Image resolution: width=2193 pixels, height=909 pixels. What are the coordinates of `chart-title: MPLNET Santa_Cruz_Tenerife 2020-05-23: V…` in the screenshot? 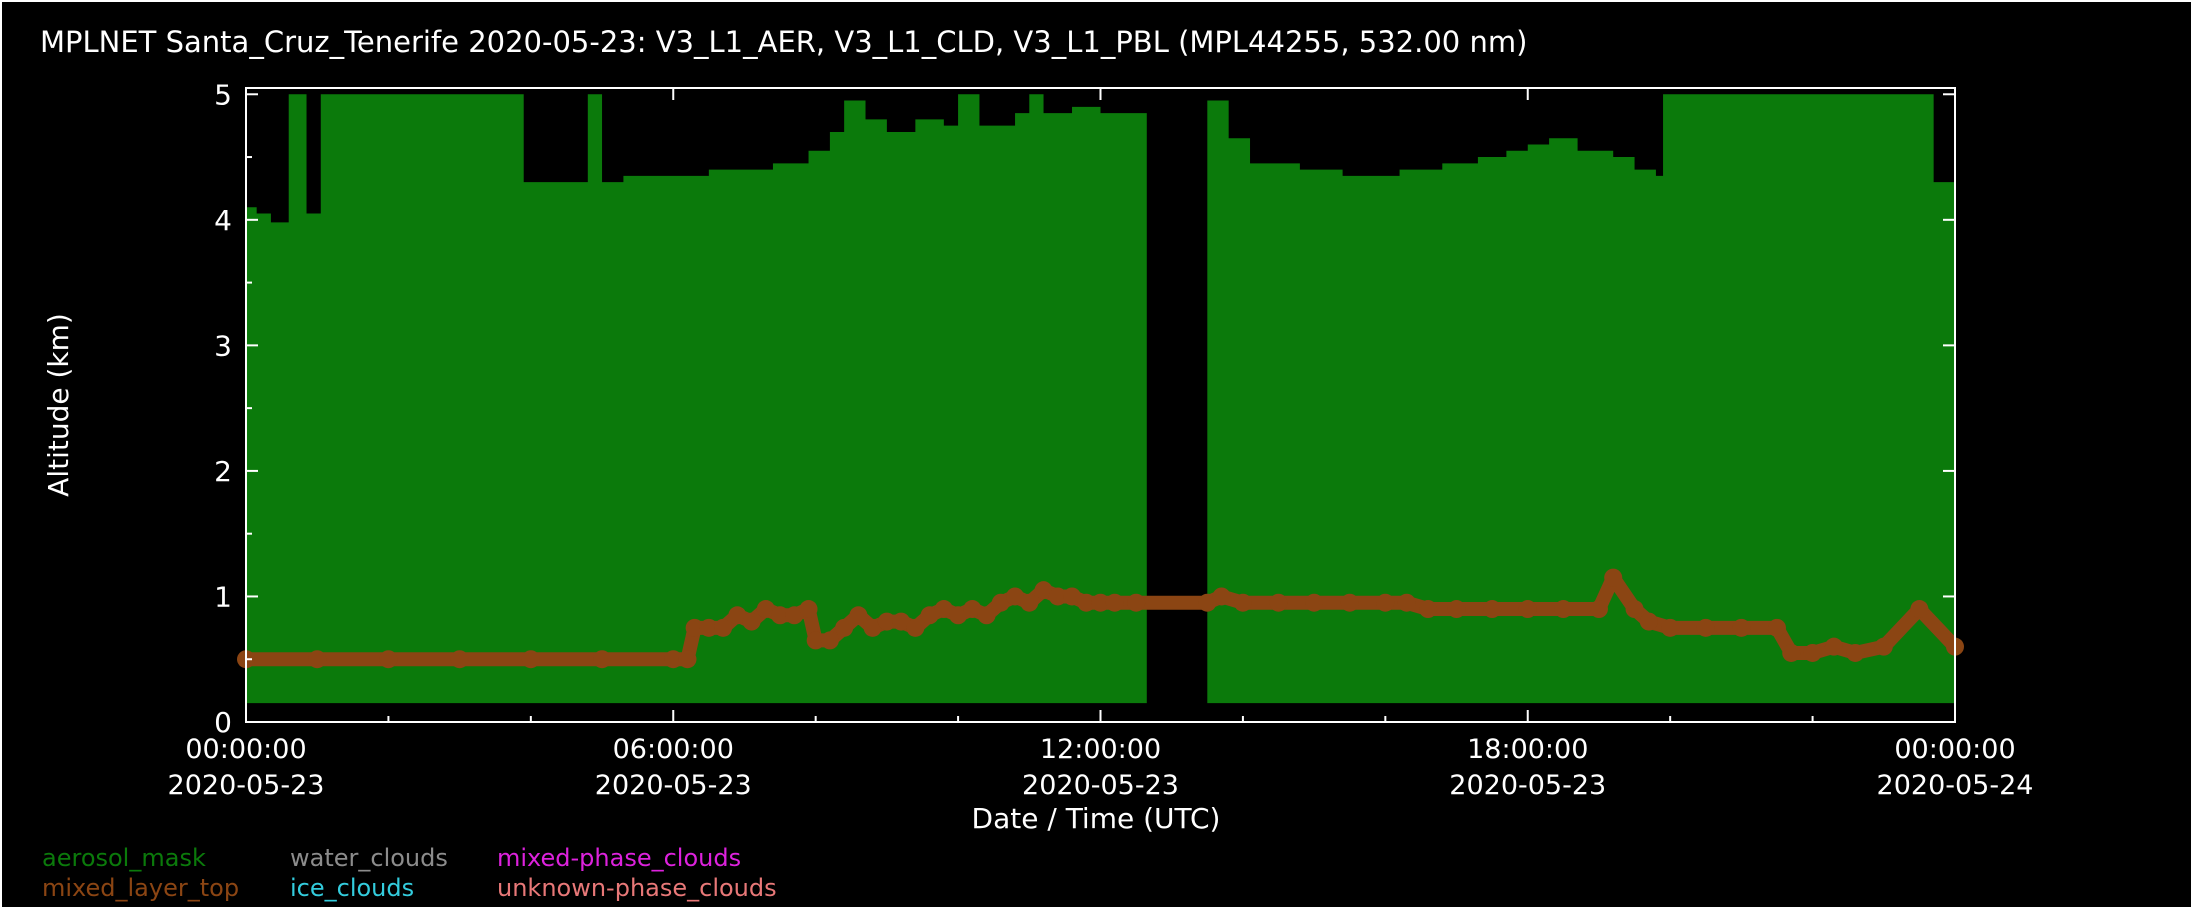 It's located at (783, 42).